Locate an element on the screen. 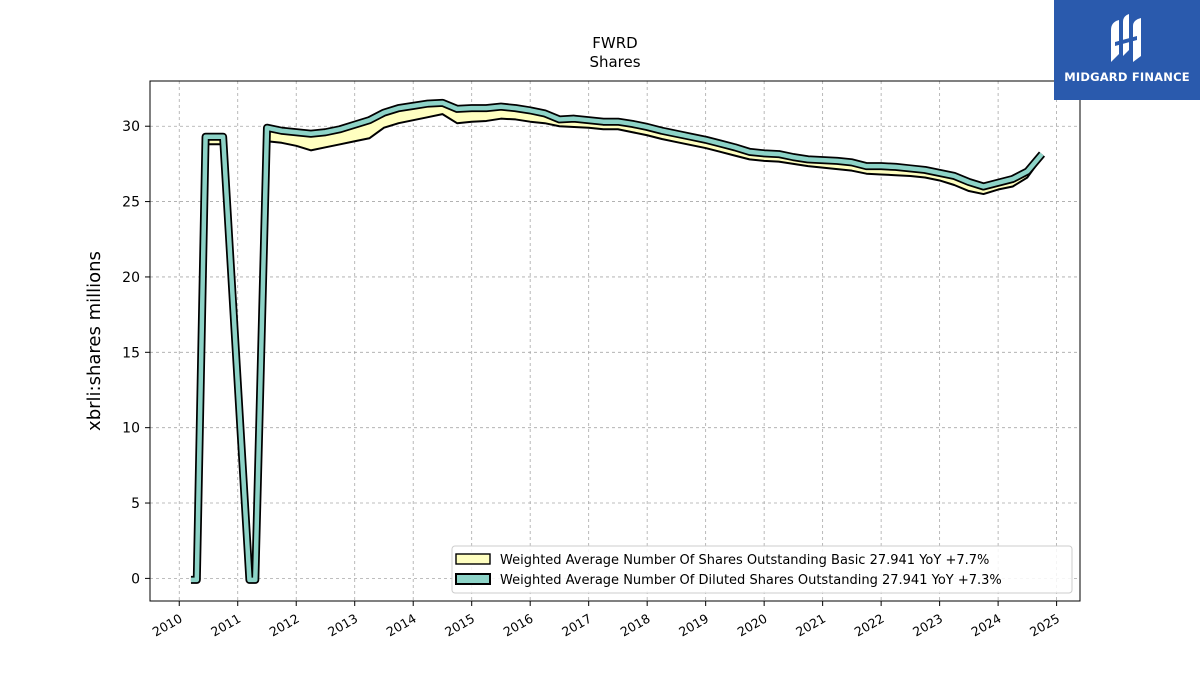 Image resolution: width=1200 pixels, height=675 pixels. x-tick-label: 2018 is located at coordinates (635, 625).